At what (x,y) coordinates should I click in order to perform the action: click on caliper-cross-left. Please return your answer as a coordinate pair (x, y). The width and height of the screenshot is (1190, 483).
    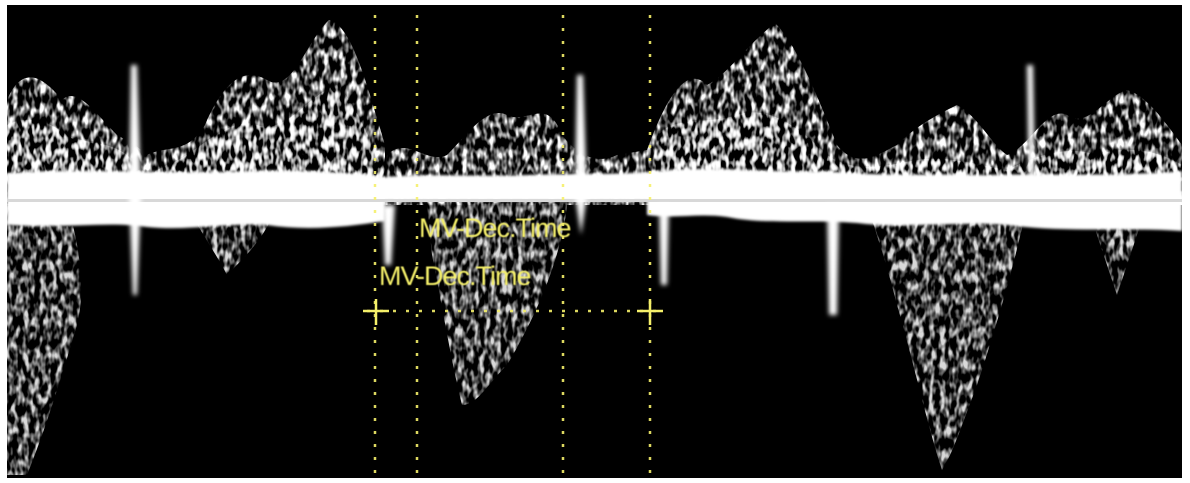
    Looking at the image, I should click on (376, 312).